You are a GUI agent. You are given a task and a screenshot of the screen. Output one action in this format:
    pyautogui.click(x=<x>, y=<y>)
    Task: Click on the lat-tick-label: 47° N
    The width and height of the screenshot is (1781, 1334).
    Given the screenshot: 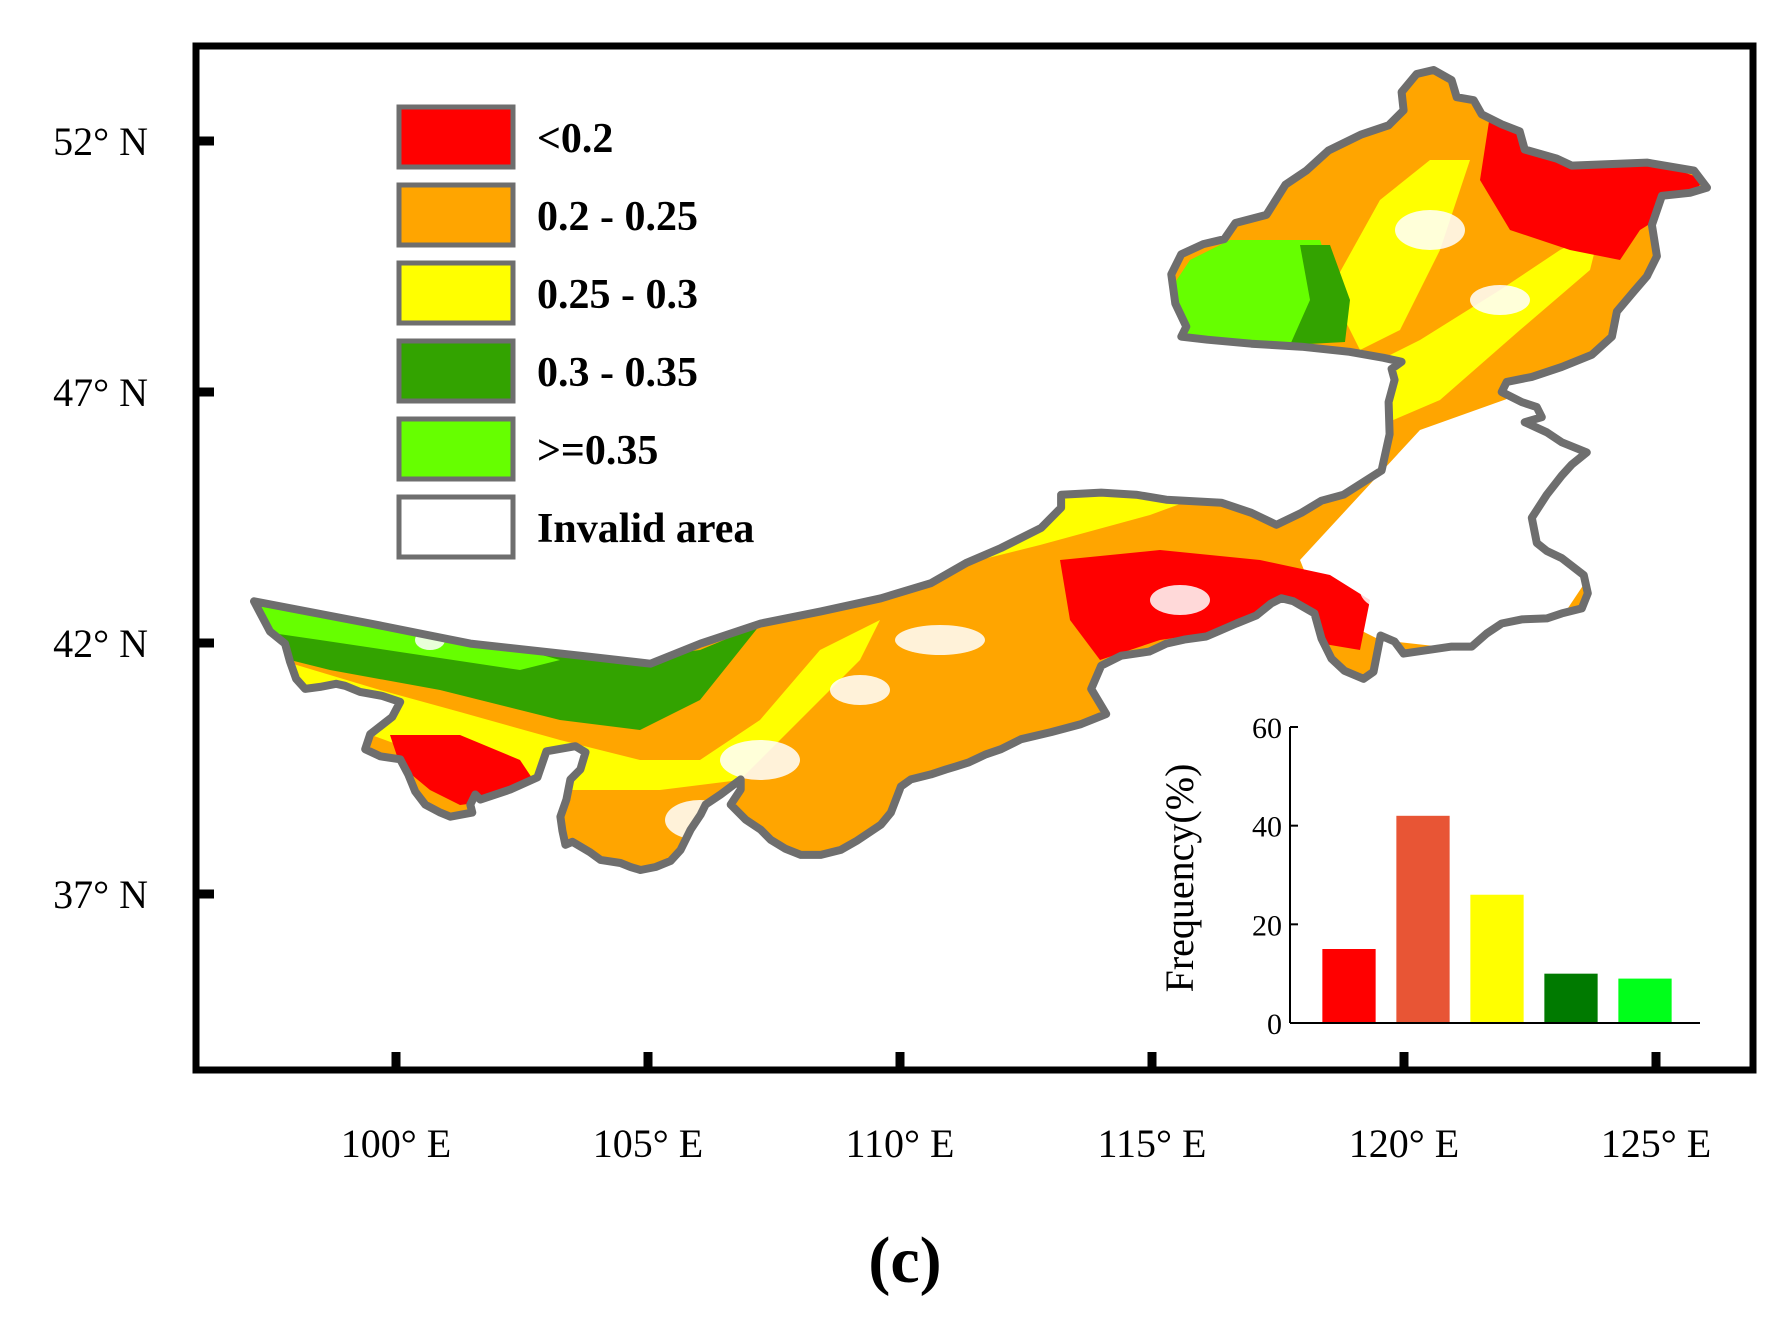 What is the action you would take?
    pyautogui.click(x=100, y=392)
    